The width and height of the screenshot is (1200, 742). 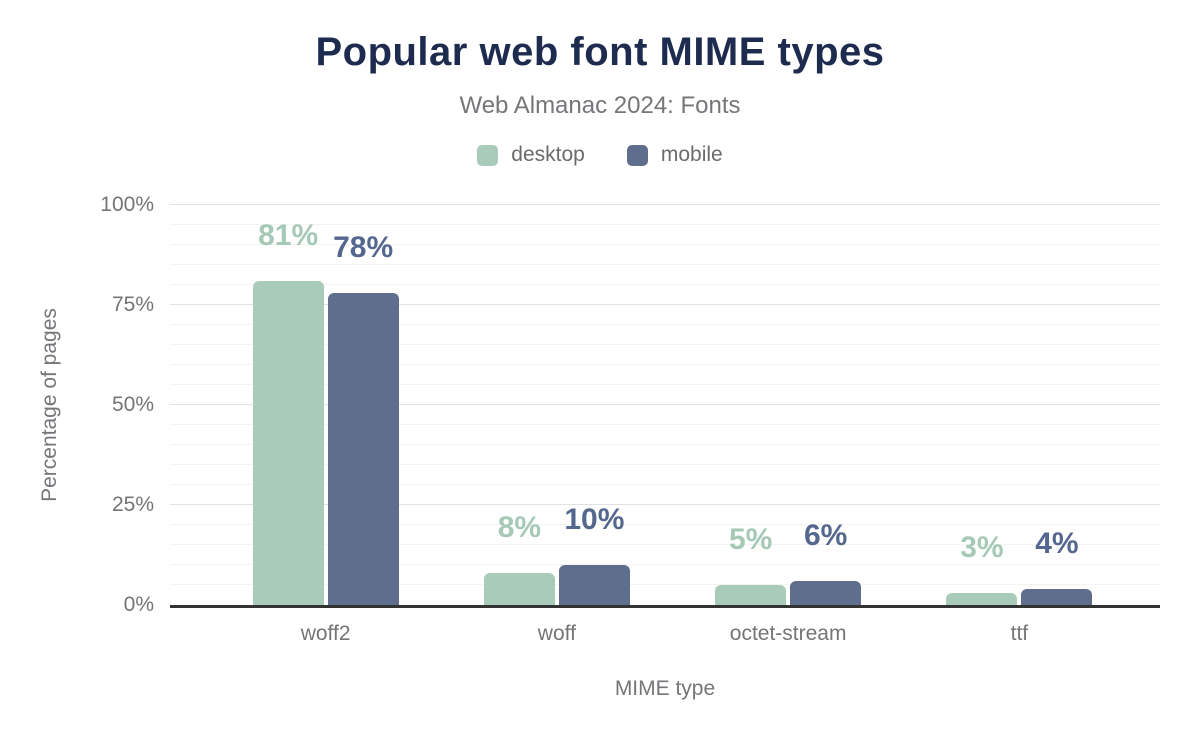 I want to click on bar-group-ttf: 3% 4%, so click(x=1019, y=405).